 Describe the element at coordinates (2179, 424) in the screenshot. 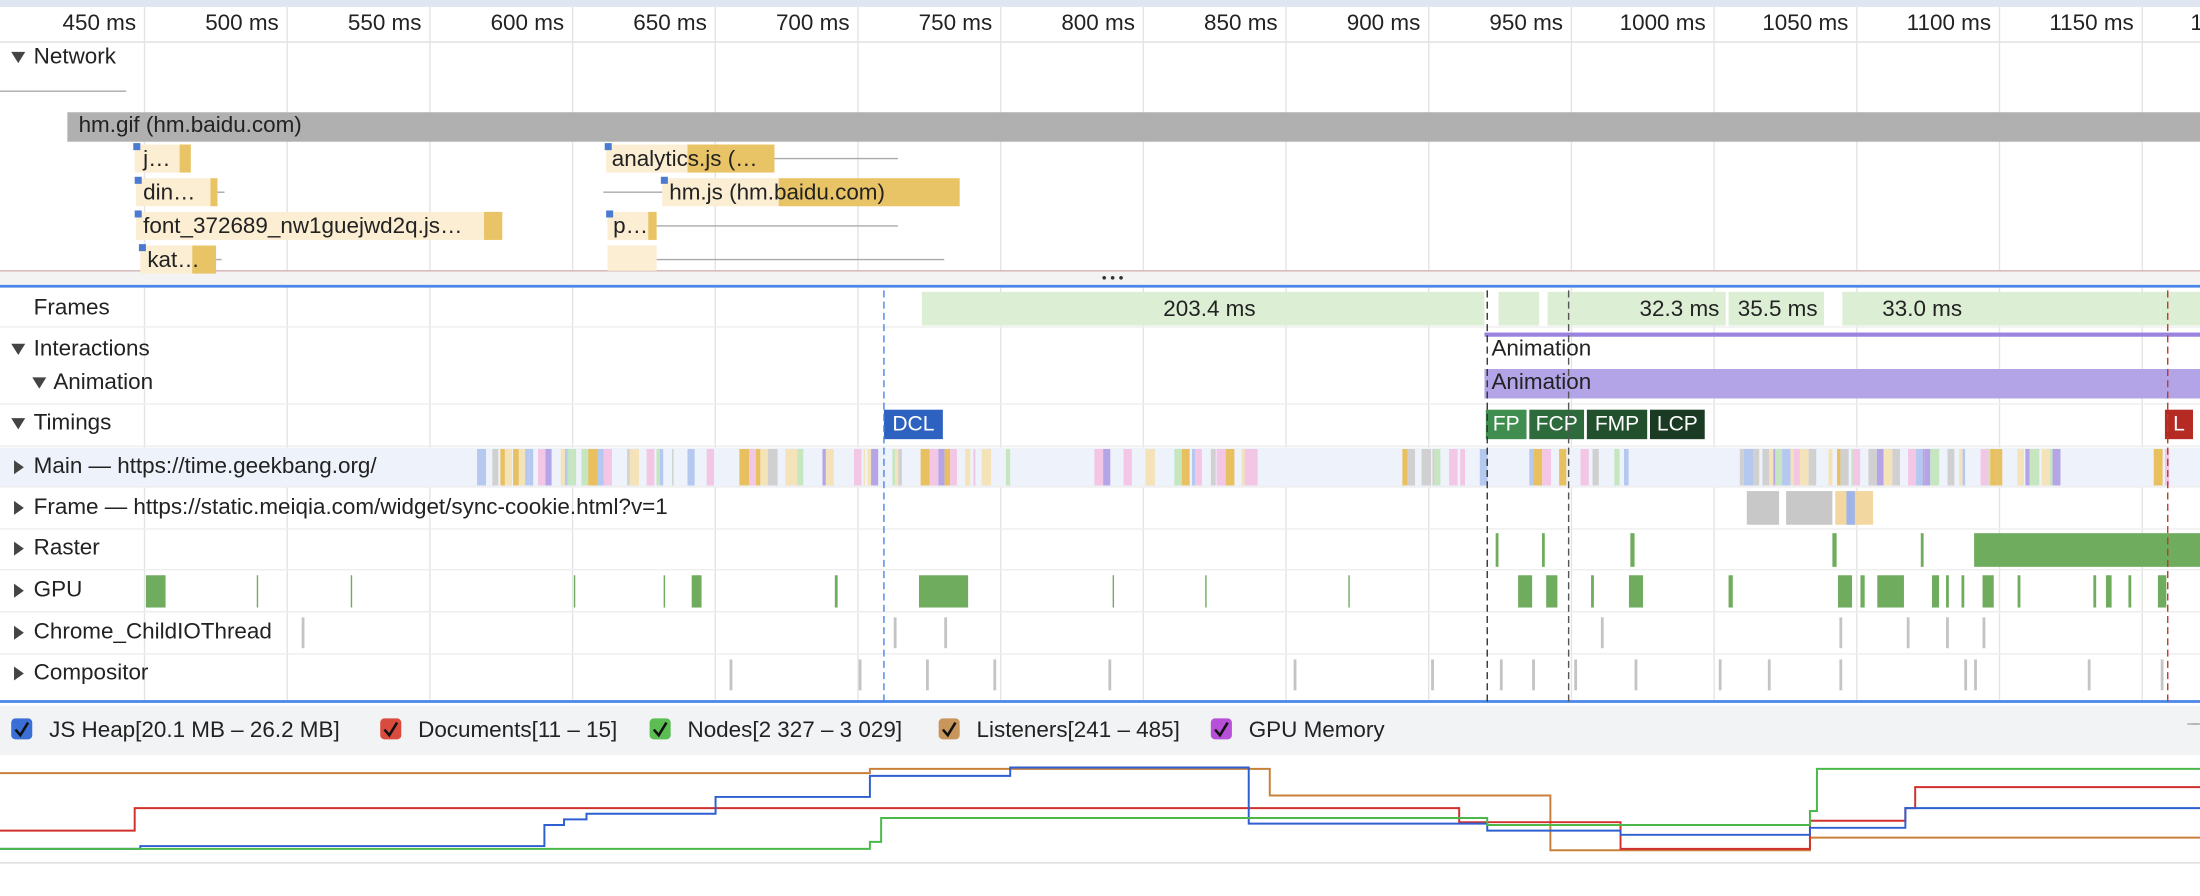

I see `timing-label: L` at that location.